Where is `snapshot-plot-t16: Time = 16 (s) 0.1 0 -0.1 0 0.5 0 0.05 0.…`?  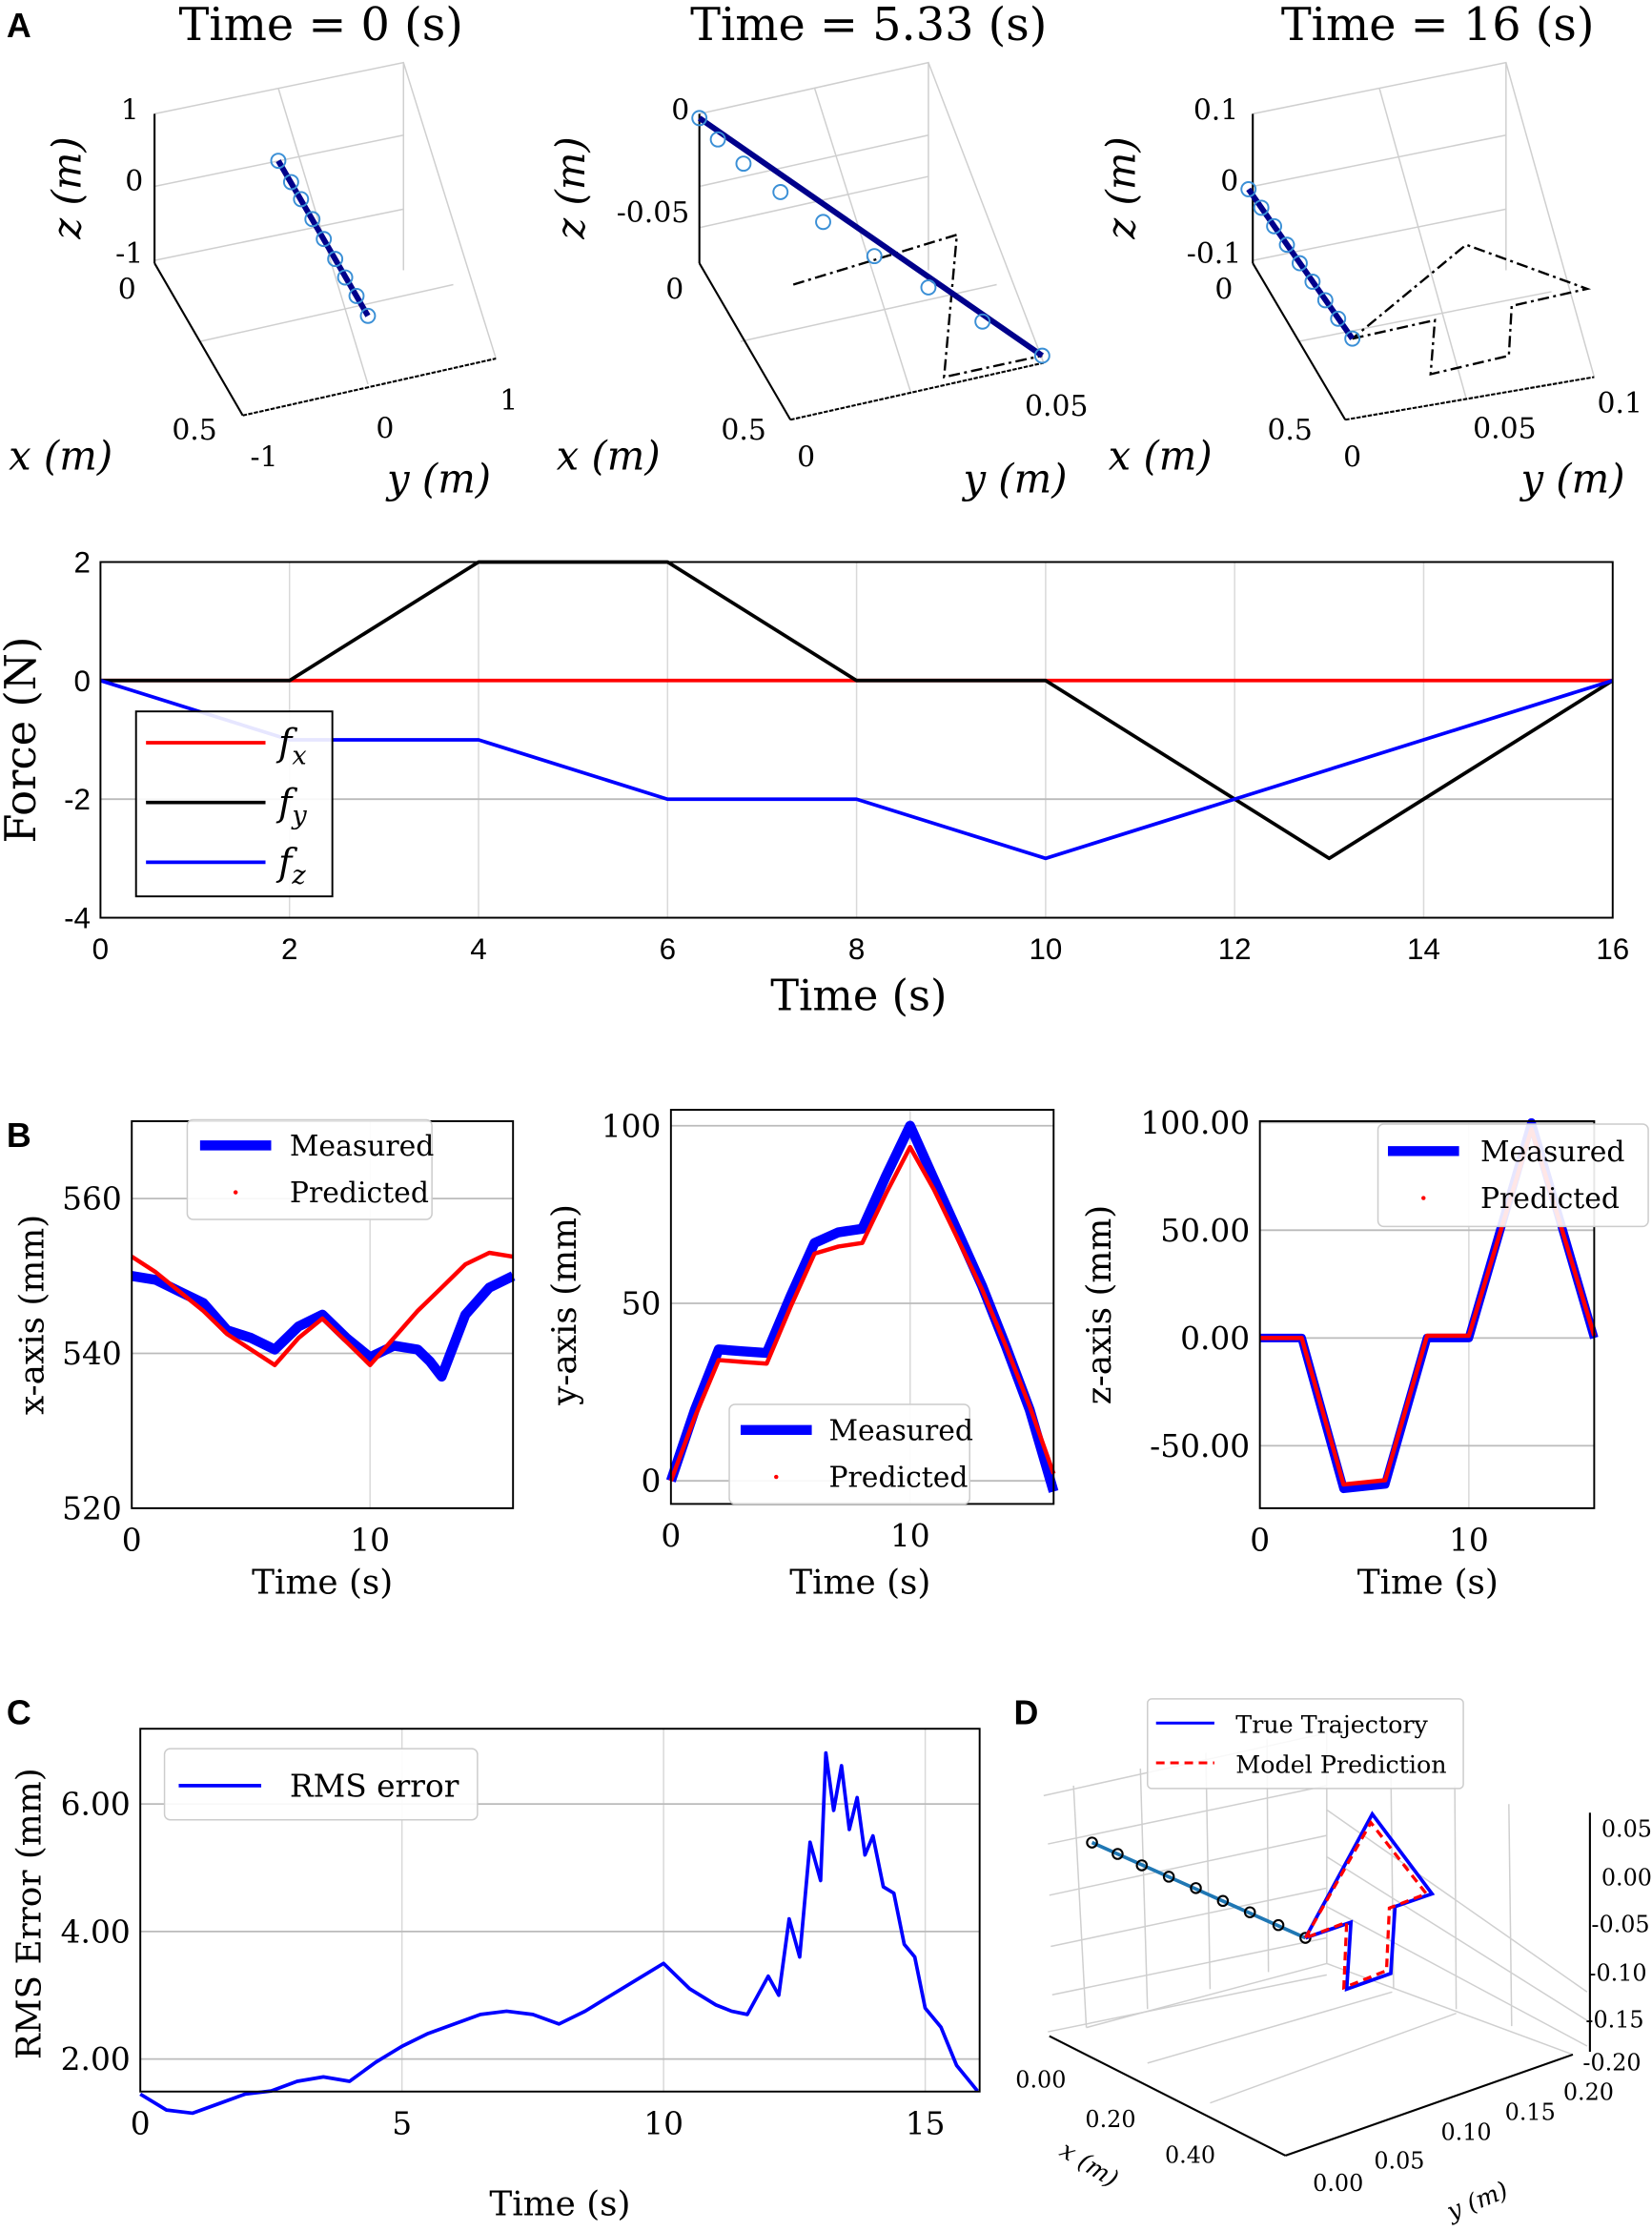
snapshot-plot-t16: Time = 16 (s) 0.1 0 -0.1 0 0.5 0 0.05 0.… is located at coordinates (1369, 250).